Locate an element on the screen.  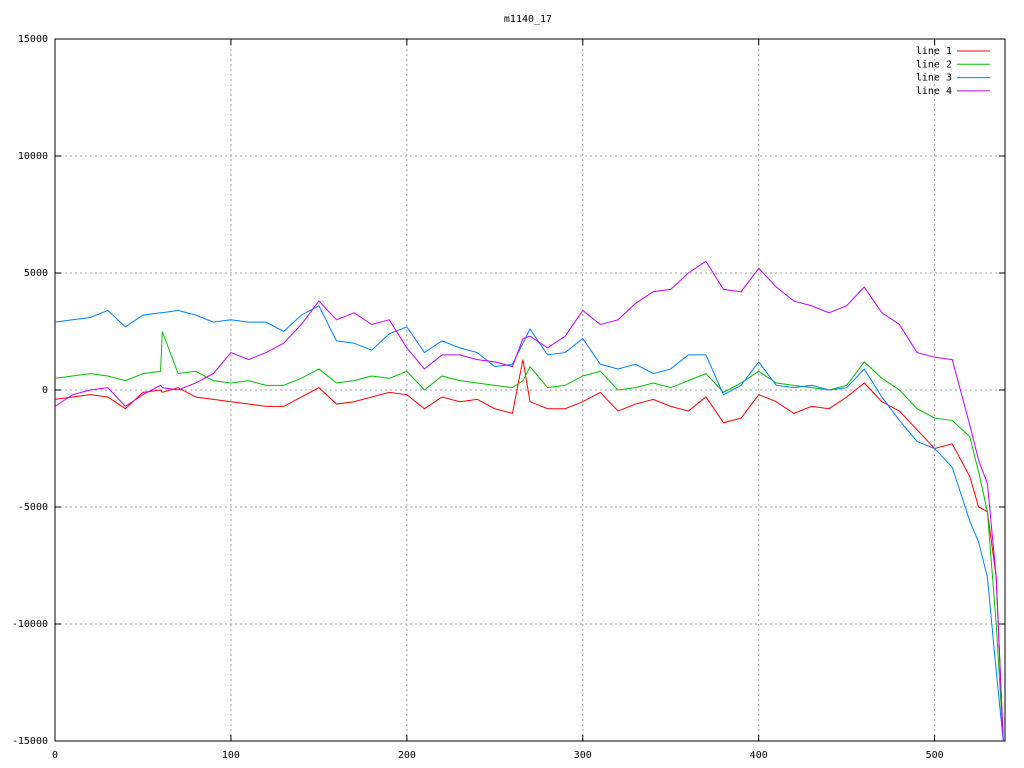
x-tick-label: 0 is located at coordinates (55, 755).